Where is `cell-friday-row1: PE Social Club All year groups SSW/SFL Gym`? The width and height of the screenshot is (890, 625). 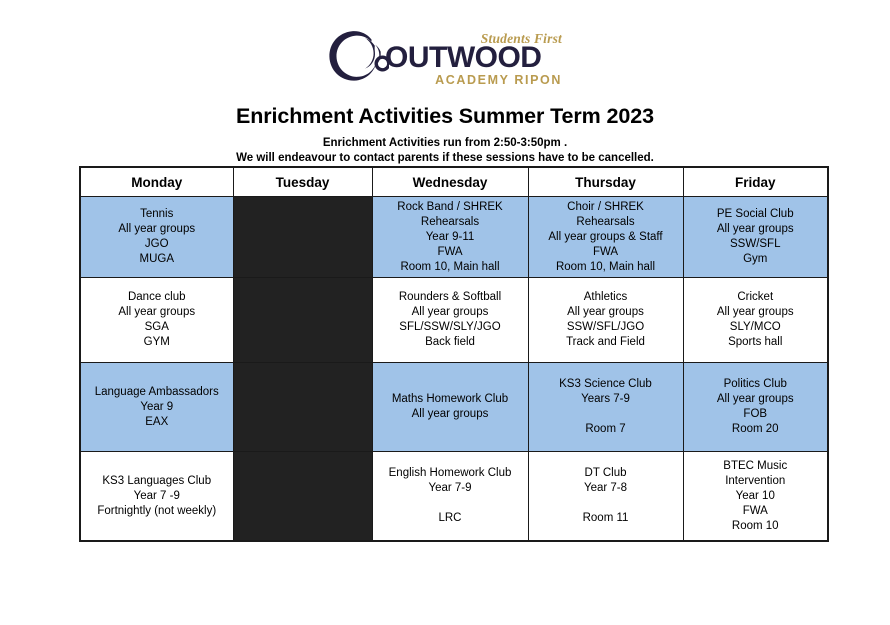 cell-friday-row1: PE Social Club All year groups SSW/SFL Gym is located at coordinates (755, 237).